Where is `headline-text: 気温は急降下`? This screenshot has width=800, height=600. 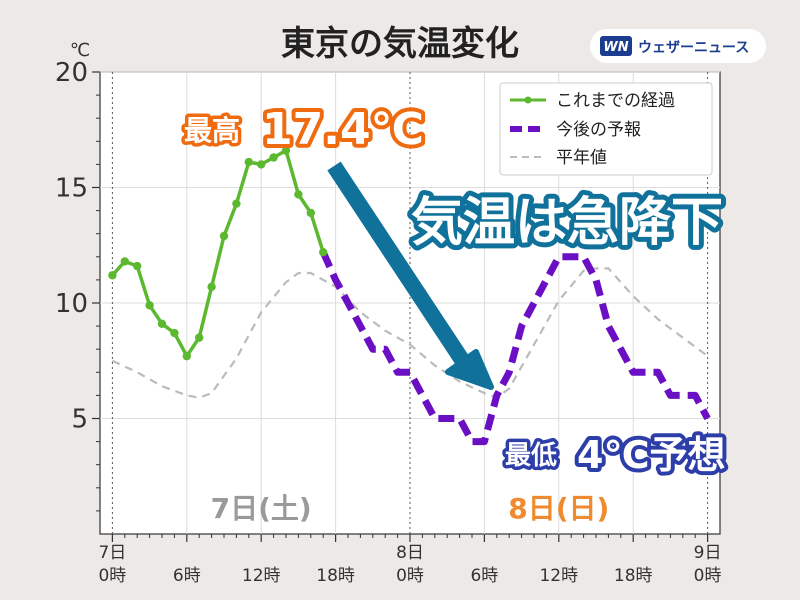
headline-text: 気温は急降下 is located at coordinates (567, 223).